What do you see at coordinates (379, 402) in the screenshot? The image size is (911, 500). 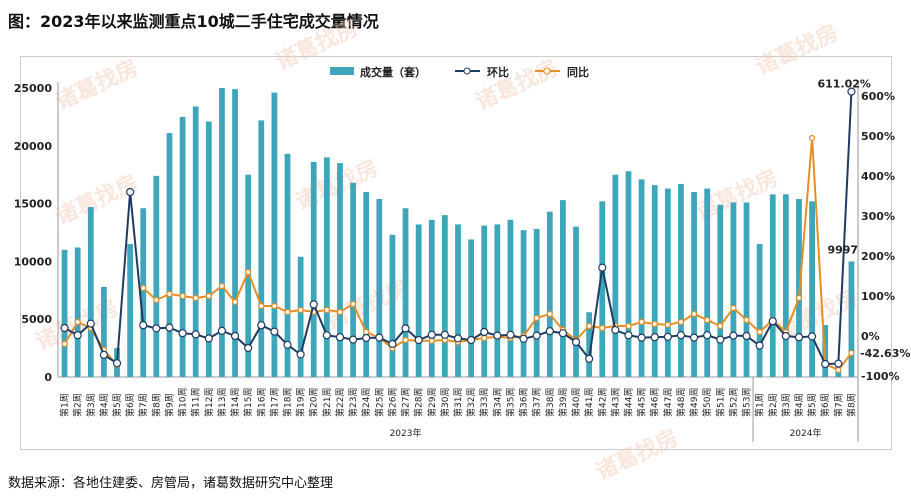 I see `x-tick-label: 第25周` at bounding box center [379, 402].